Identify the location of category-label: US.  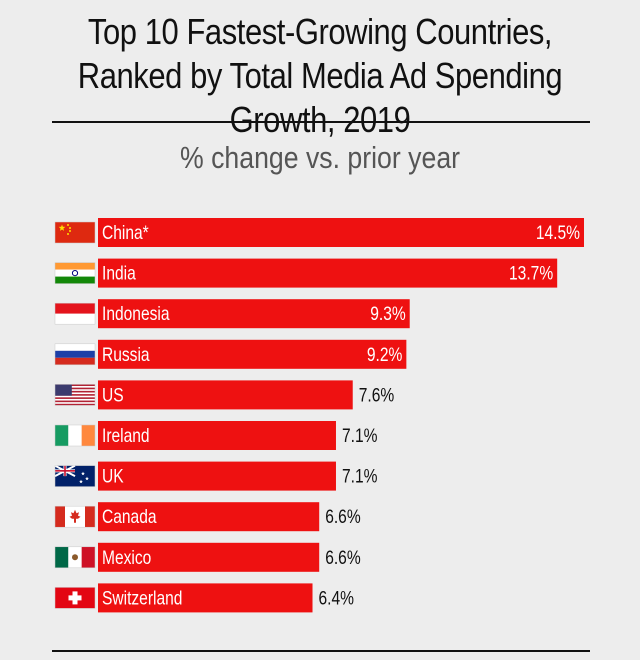
(113, 395).